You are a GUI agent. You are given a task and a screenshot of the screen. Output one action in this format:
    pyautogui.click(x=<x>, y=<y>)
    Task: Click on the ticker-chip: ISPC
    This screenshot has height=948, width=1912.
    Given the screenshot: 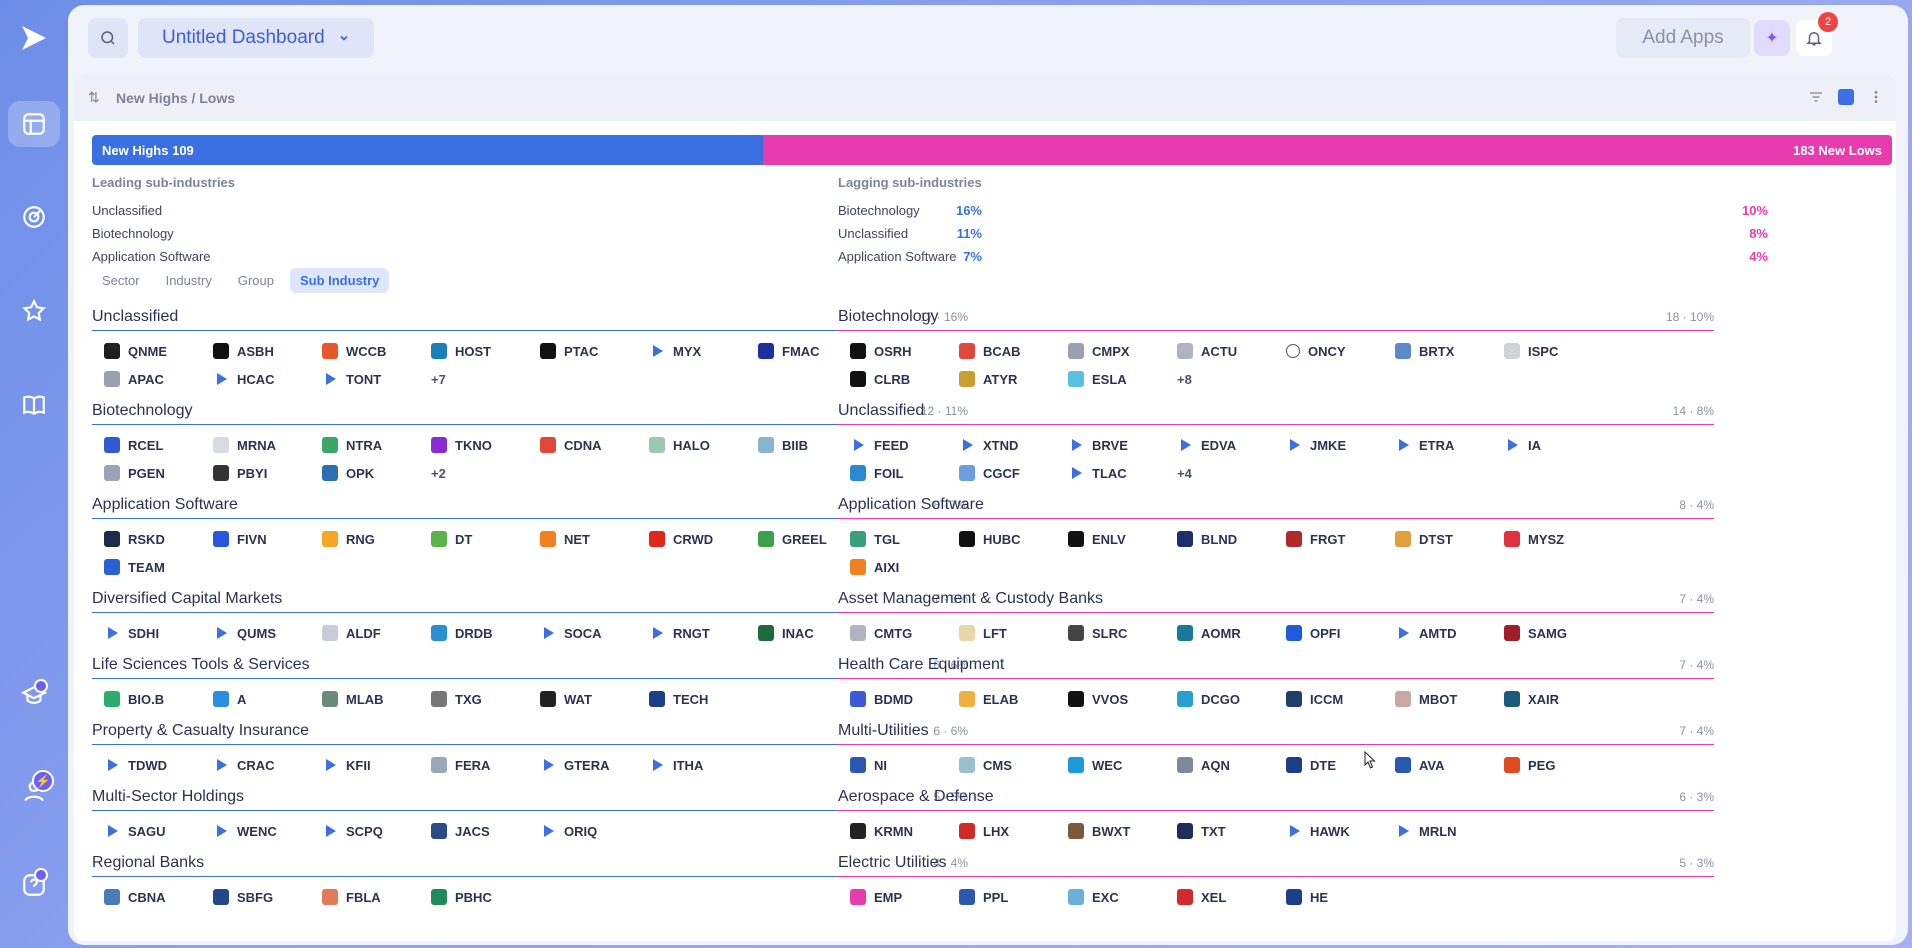 What is the action you would take?
    pyautogui.click(x=1558, y=351)
    